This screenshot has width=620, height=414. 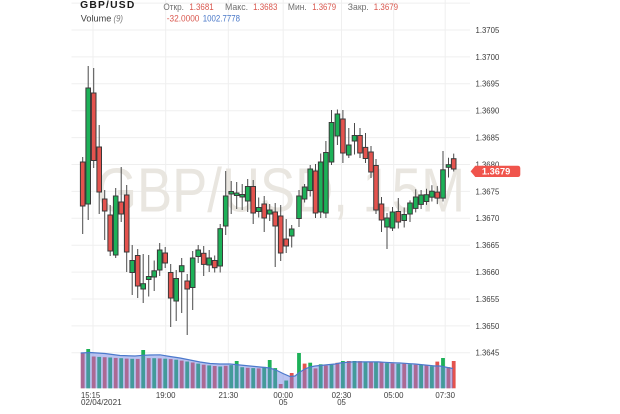 I want to click on svg-text: 1.3660, so click(x=488, y=272).